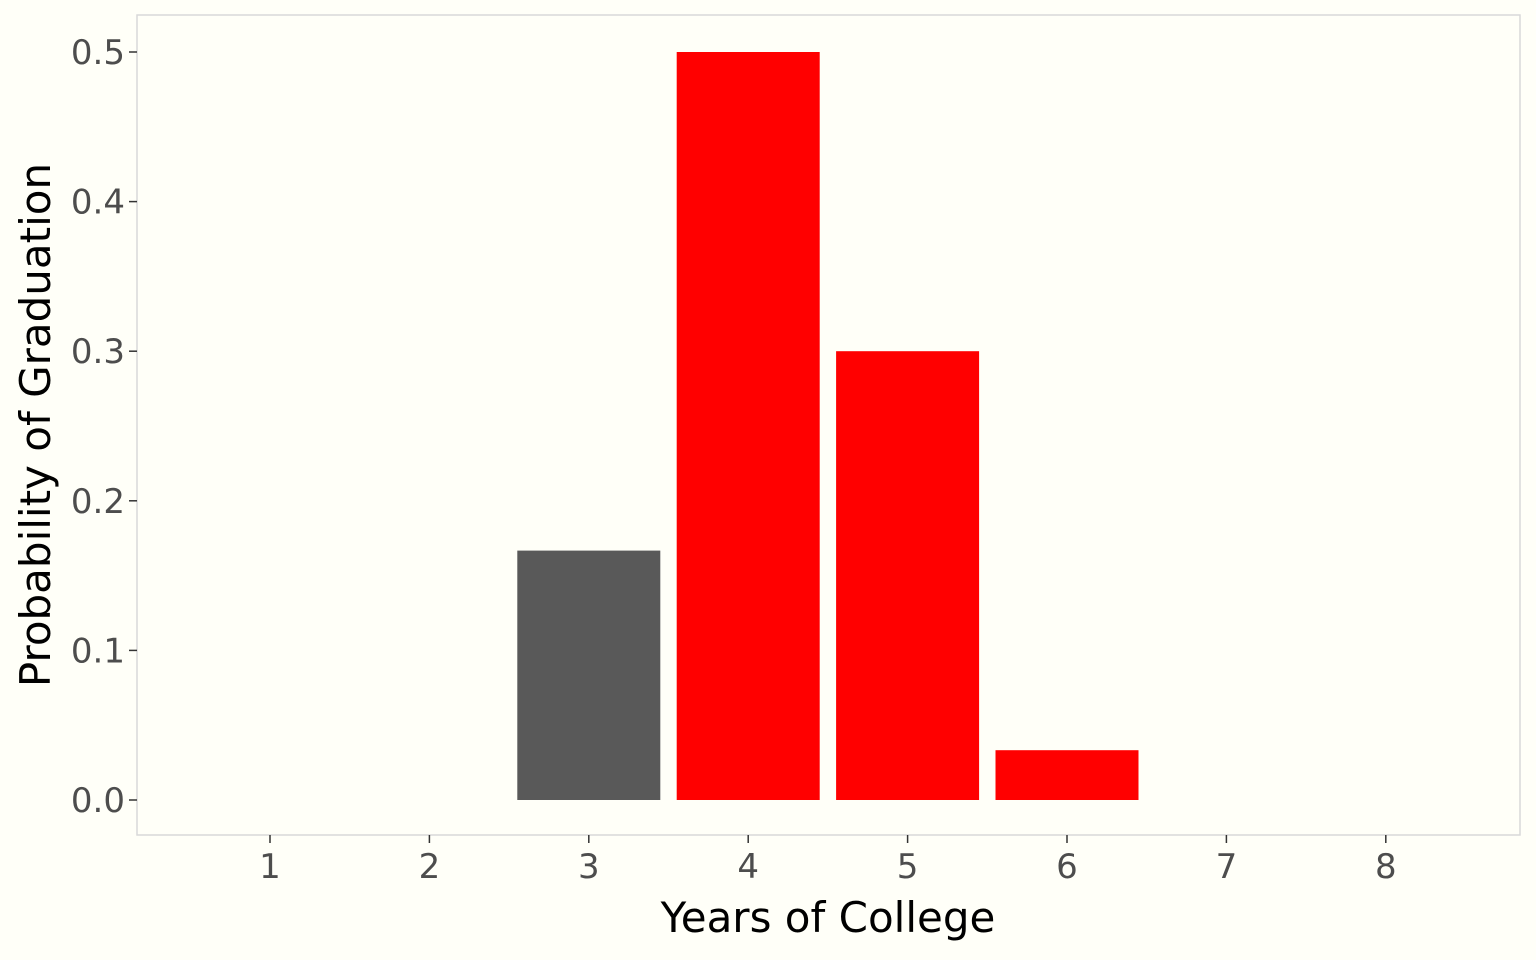 The image size is (1536, 960). Describe the element at coordinates (98, 502) in the screenshot. I see `y-tick-label: 0.2` at that location.